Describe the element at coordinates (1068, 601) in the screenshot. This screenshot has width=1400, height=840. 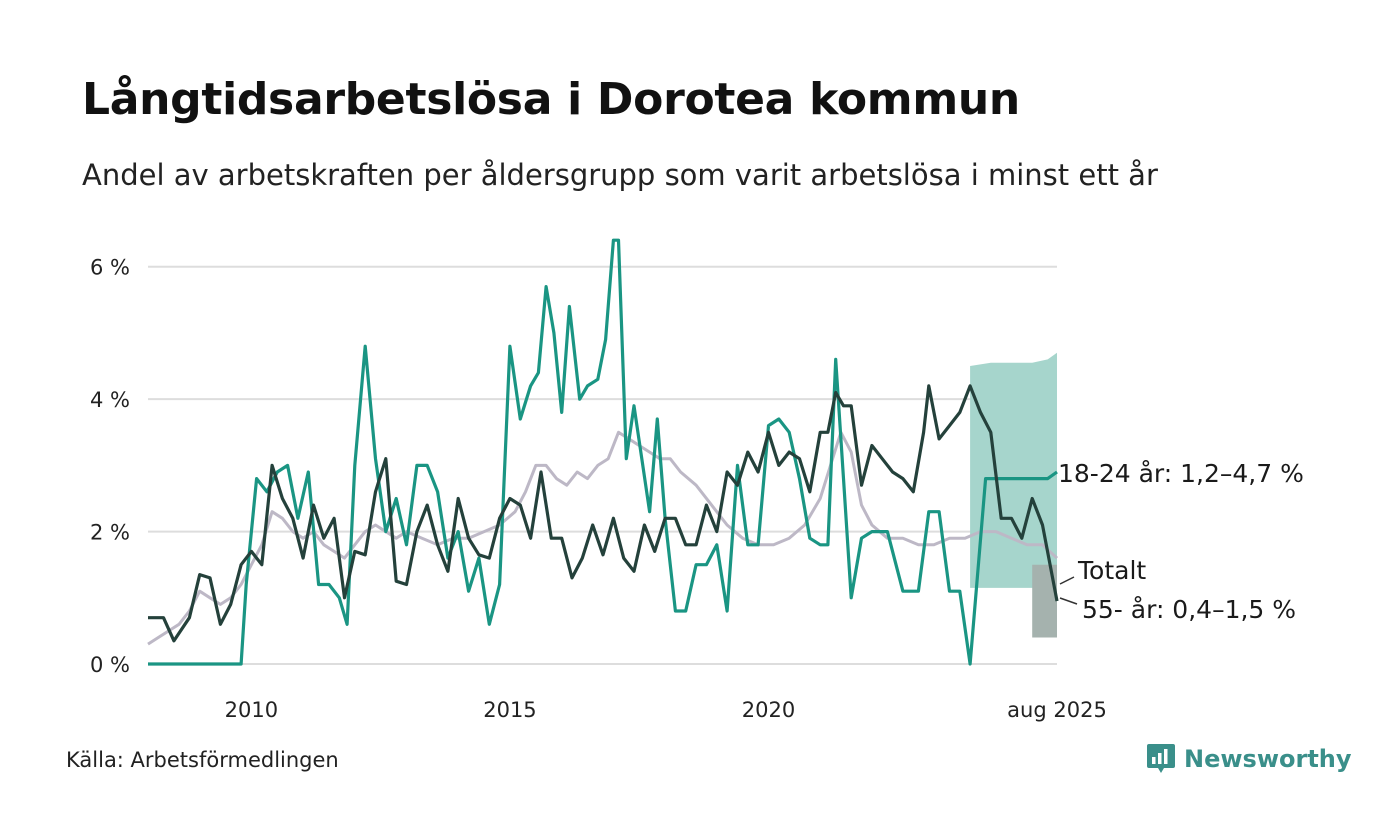
I see `senior-label-leader` at that location.